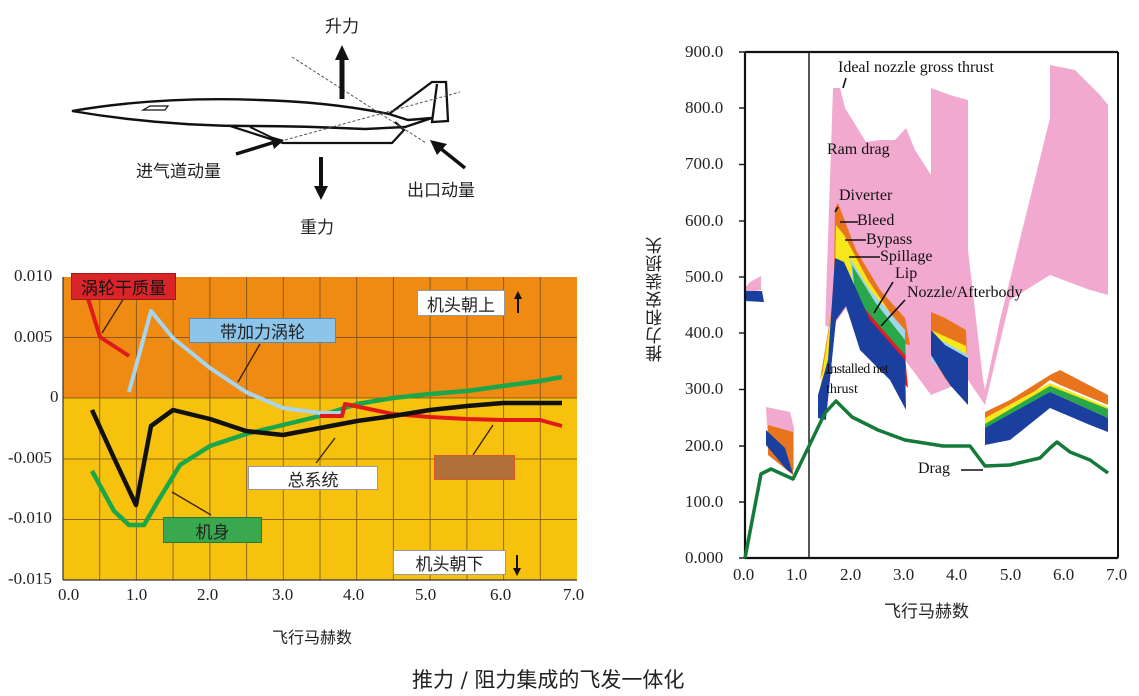 This screenshot has height=696, width=1139. I want to click on label-drag: Drag, so click(934, 468).